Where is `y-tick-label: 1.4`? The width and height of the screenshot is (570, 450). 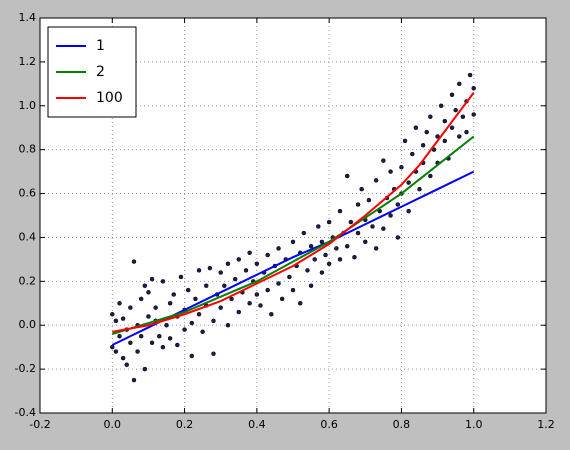 y-tick-label: 1.4 is located at coordinates (28, 17).